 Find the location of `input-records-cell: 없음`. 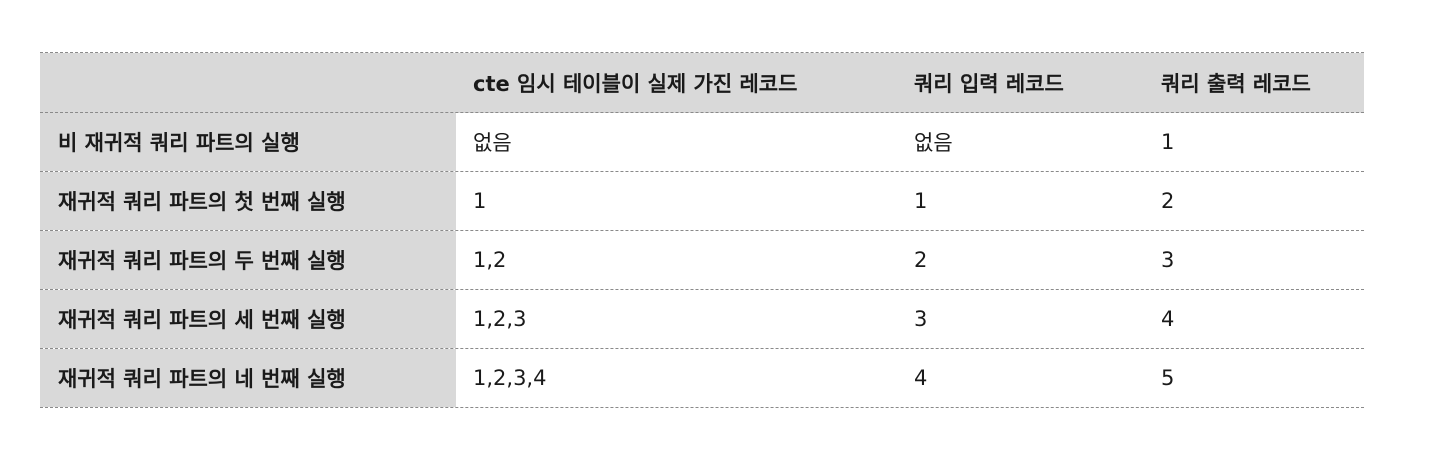

input-records-cell: 없음 is located at coordinates (1023, 142).